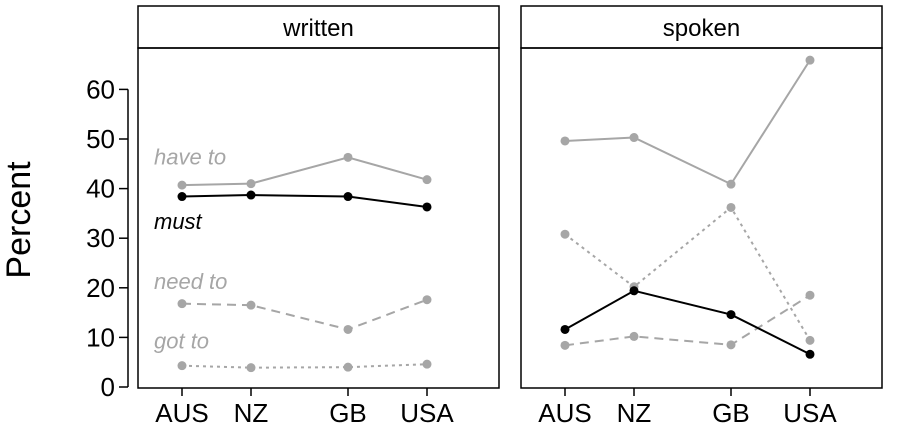  What do you see at coordinates (701, 28) in the screenshot?
I see `strip-label: spoken` at bounding box center [701, 28].